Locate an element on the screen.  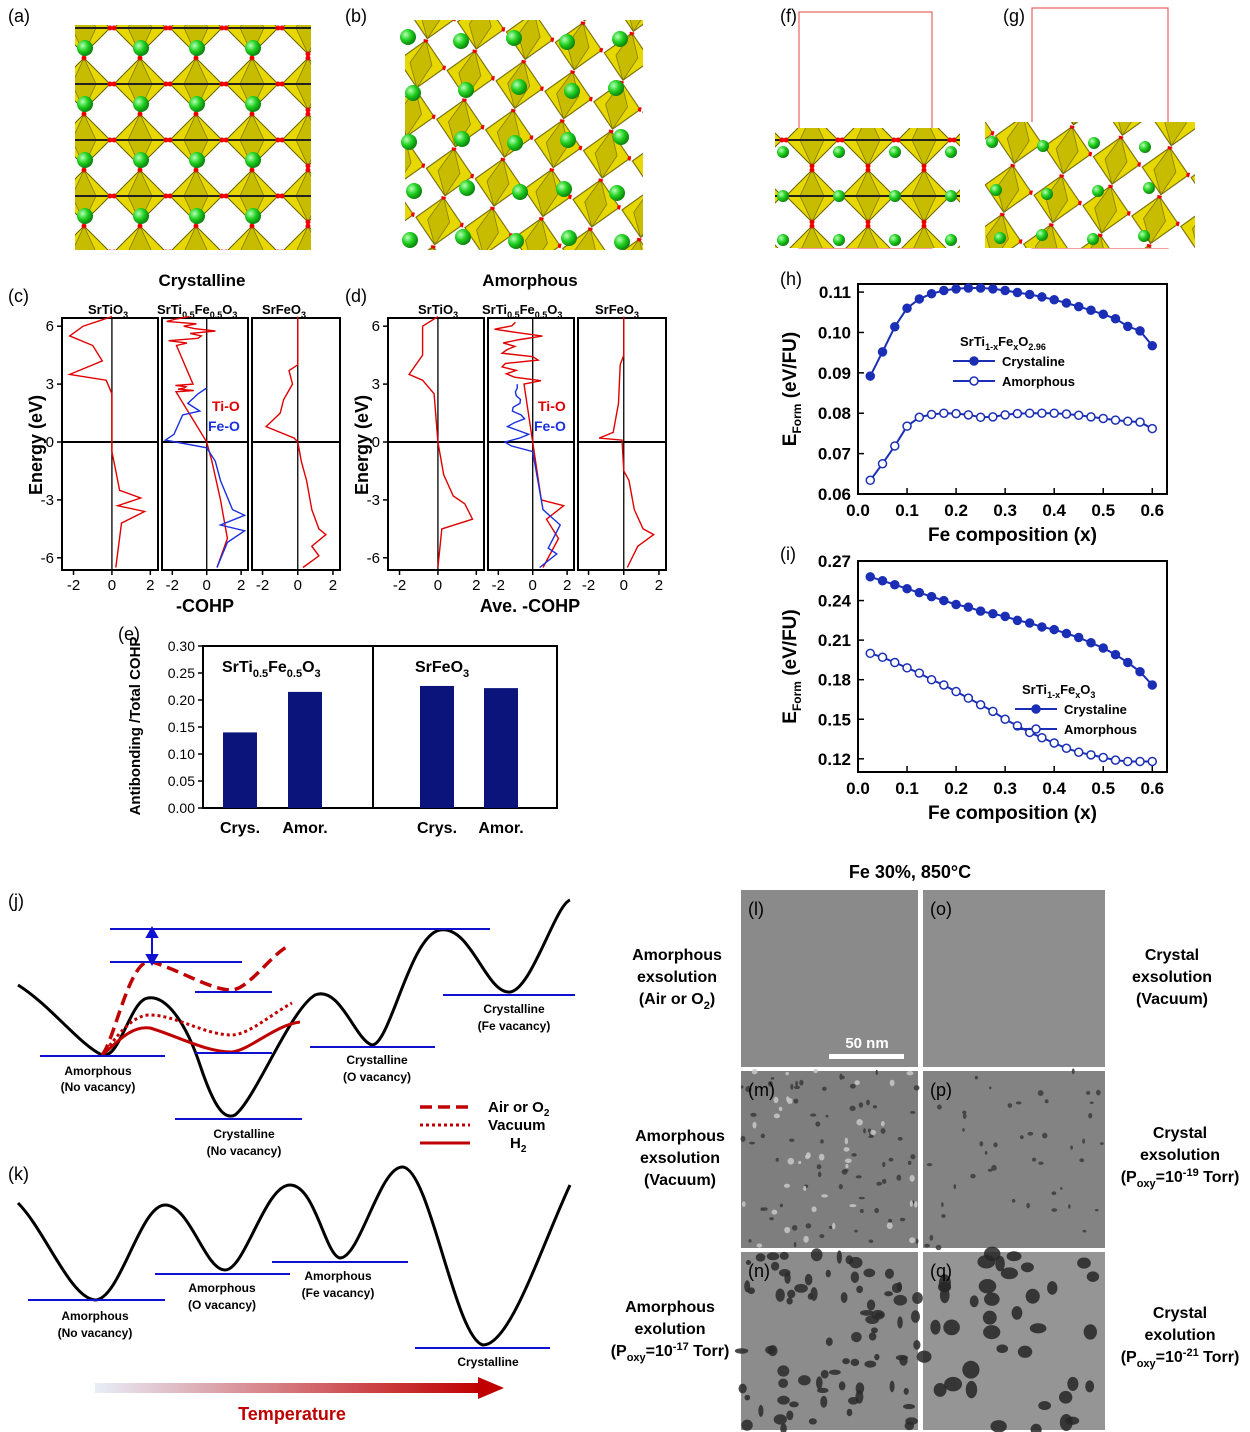
label-f: (f) is located at coordinates (788, 16).